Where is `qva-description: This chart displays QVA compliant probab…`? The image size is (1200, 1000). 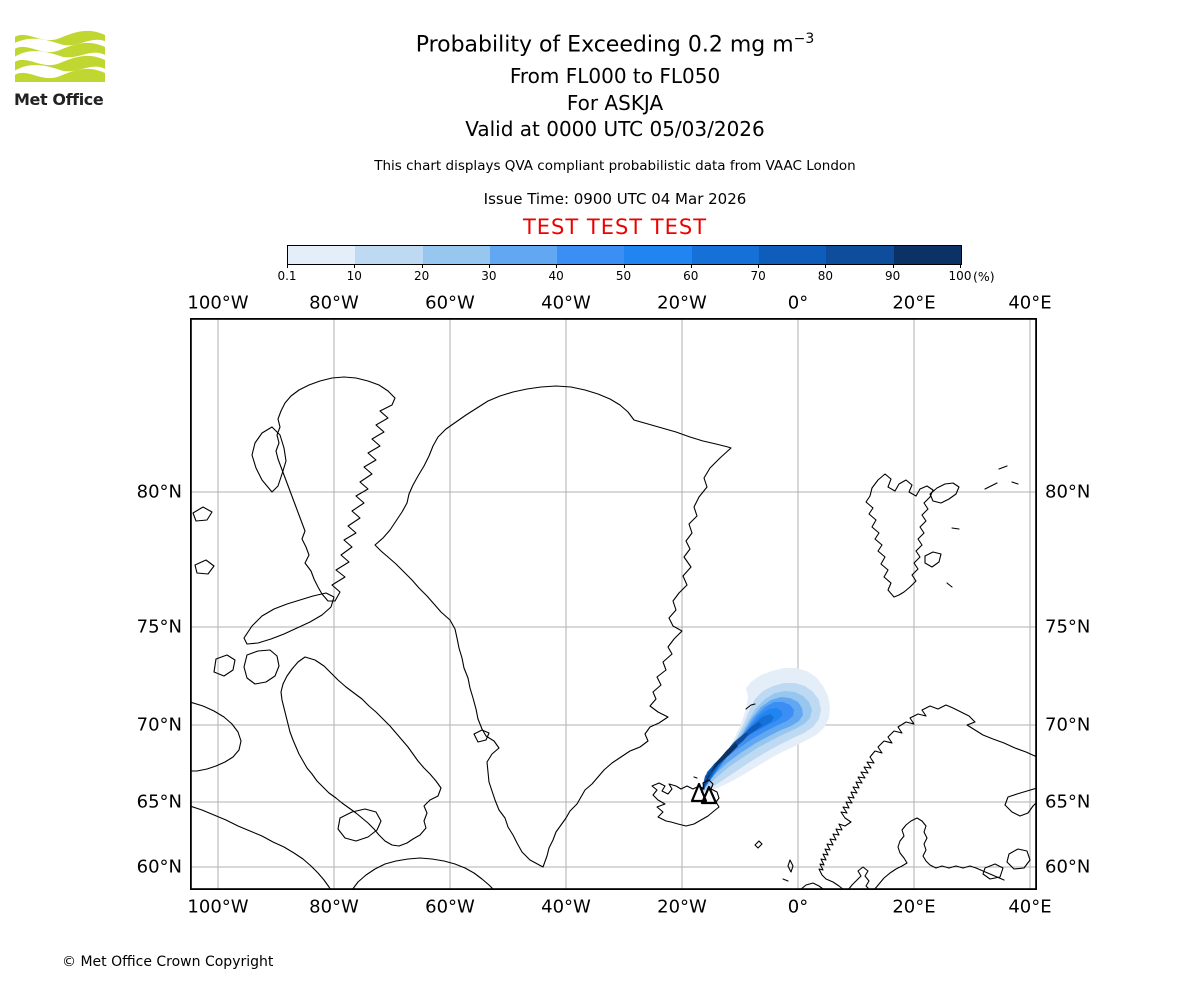 qva-description: This chart displays QVA compliant probab… is located at coordinates (615, 166).